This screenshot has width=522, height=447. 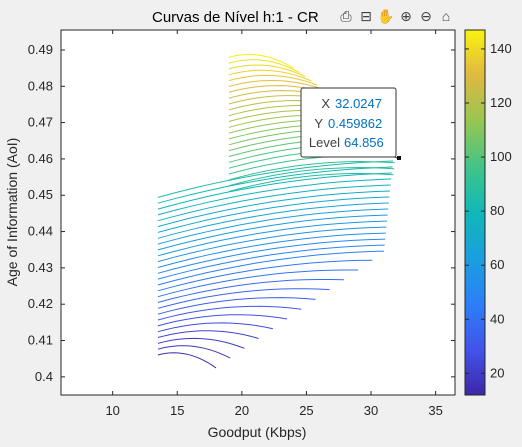 What do you see at coordinates (257, 432) in the screenshot?
I see `x-axis-label: Goodput (Kbps)` at bounding box center [257, 432].